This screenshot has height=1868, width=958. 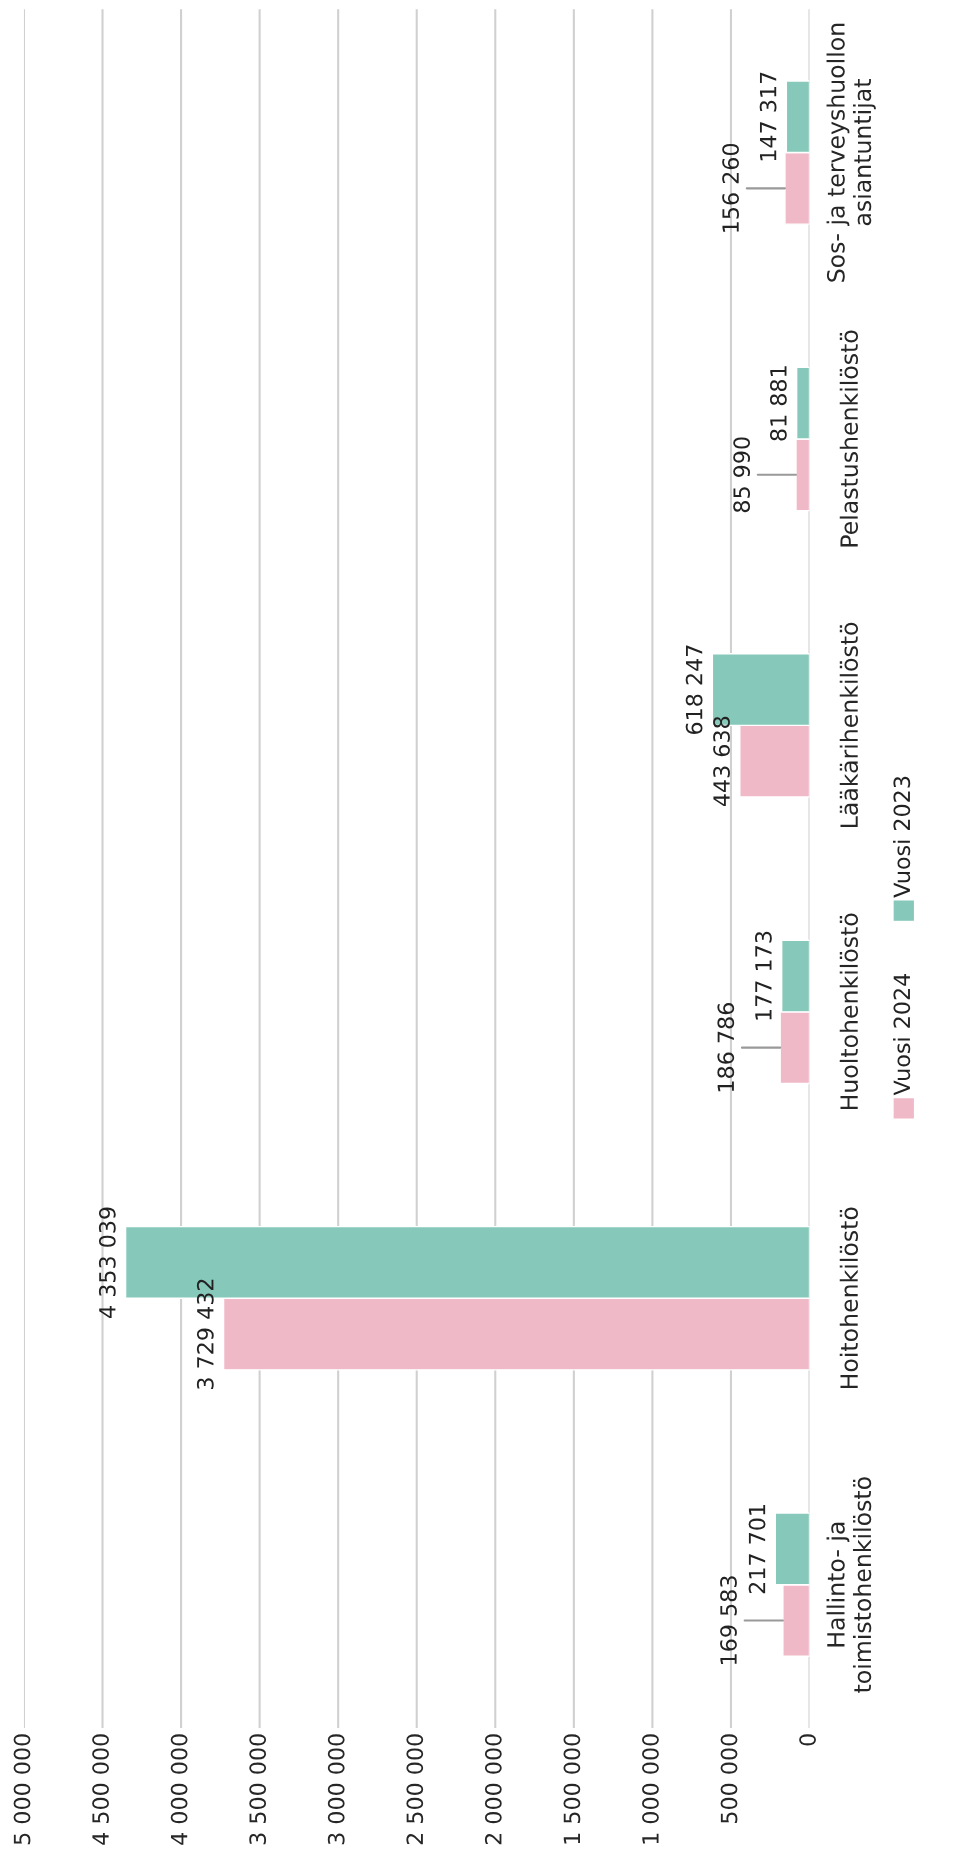 What do you see at coordinates (726, 1047) in the screenshot?
I see `data-label: 186 786` at bounding box center [726, 1047].